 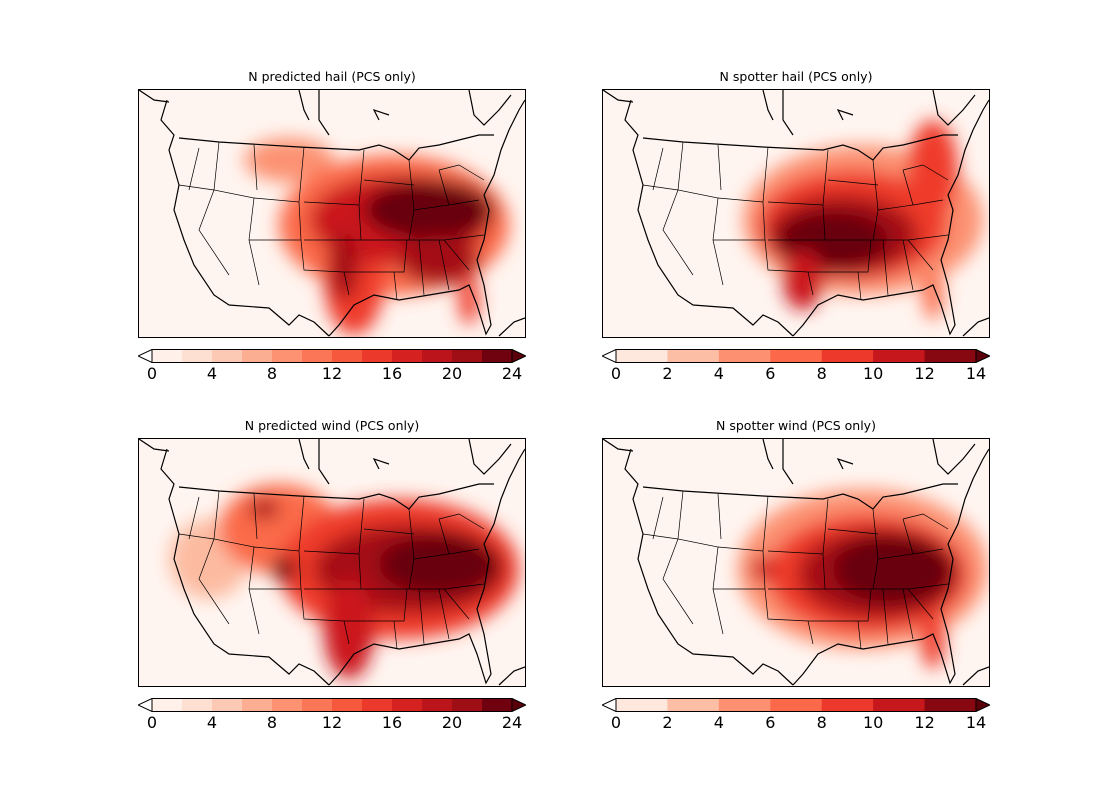 What do you see at coordinates (332, 425) in the screenshot?
I see `panel-title-predicted-wind: N predicted wind (PCS only)` at bounding box center [332, 425].